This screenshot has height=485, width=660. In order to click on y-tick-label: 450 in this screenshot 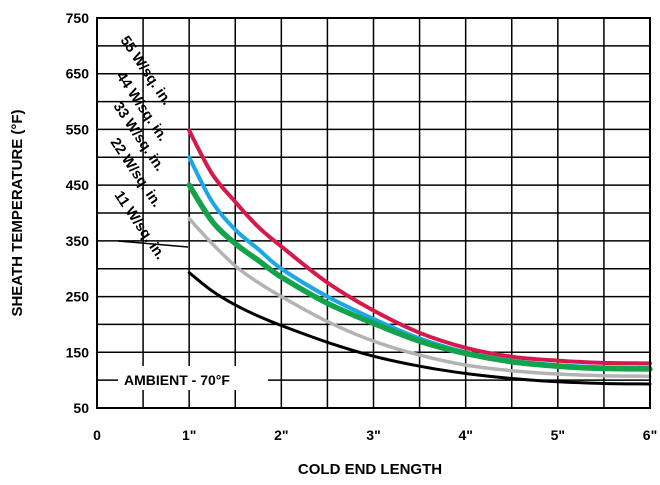, I will do `click(78, 185)`.